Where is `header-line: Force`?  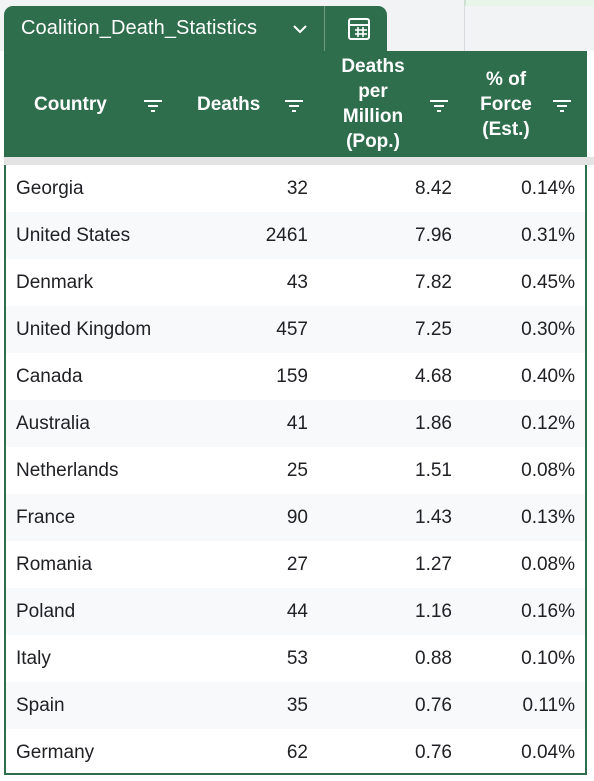 header-line: Force is located at coordinates (506, 104).